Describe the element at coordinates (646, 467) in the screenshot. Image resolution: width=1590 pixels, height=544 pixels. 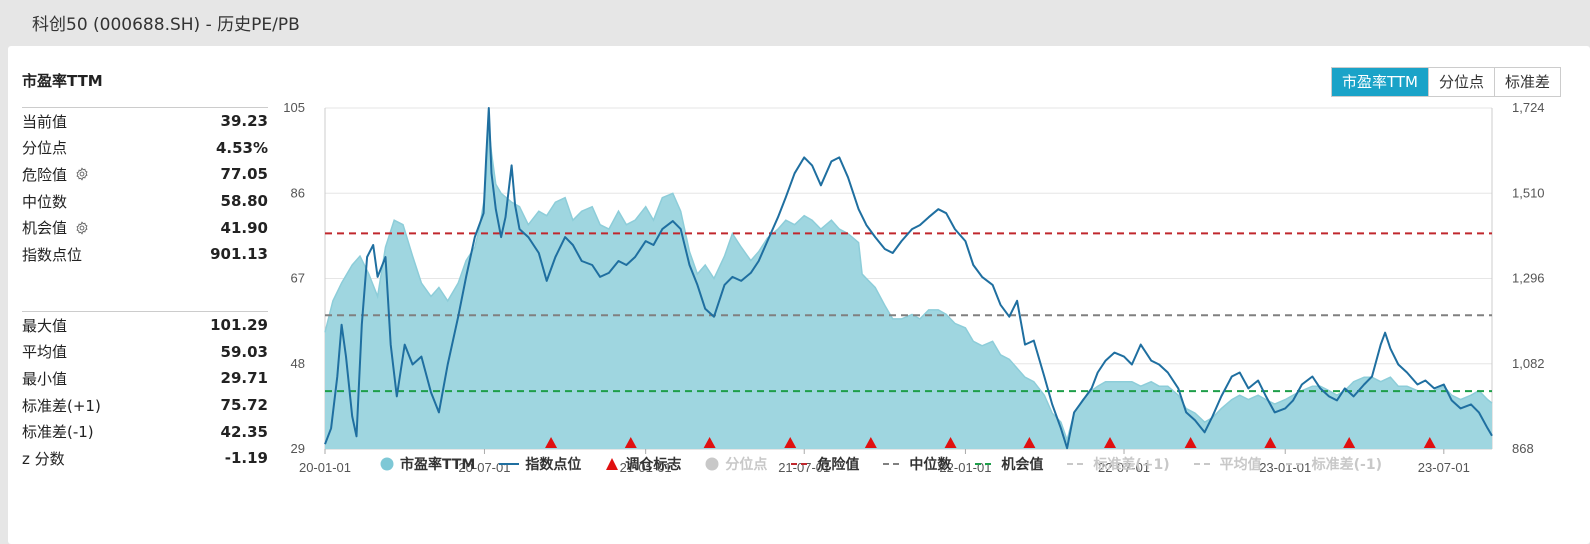
I see `x-tick-label: 21-01-01` at that location.